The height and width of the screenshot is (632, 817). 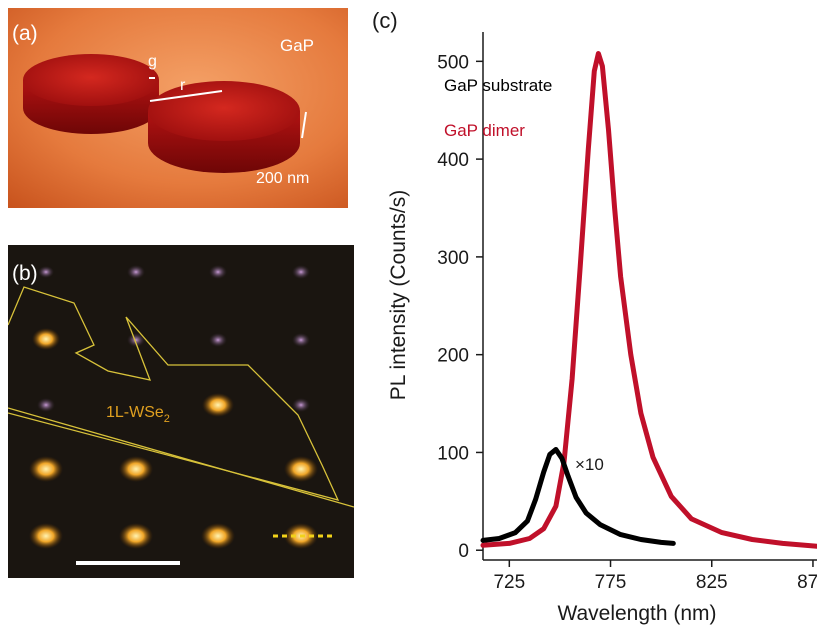 What do you see at coordinates (509, 582) in the screenshot?
I see `x-tick-label: 725` at bounding box center [509, 582].